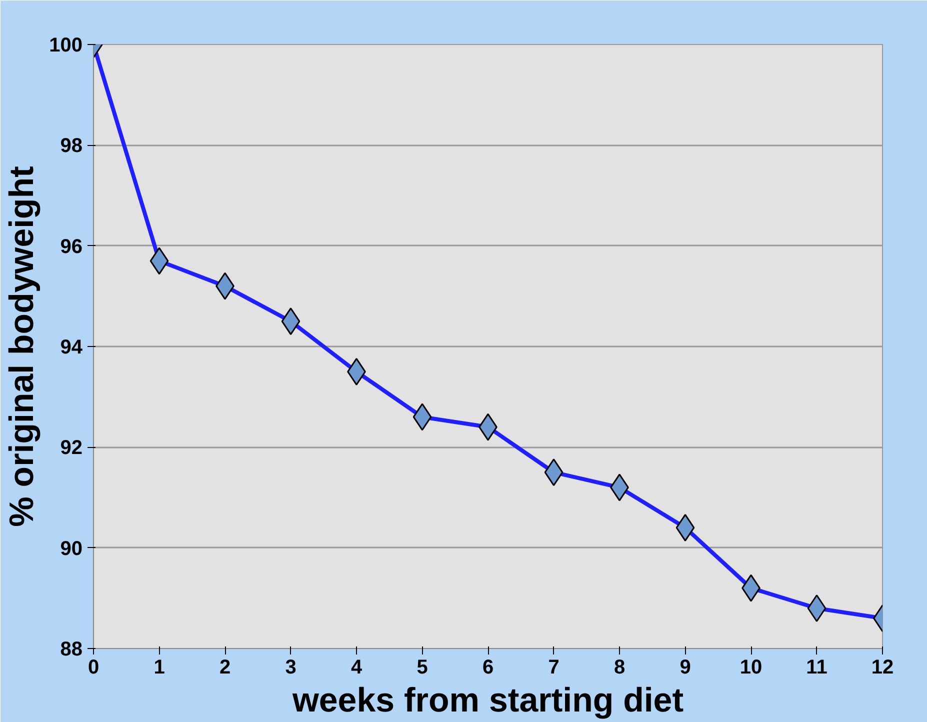 Image resolution: width=927 pixels, height=722 pixels. I want to click on y-tick-label: 92, so click(71, 448).